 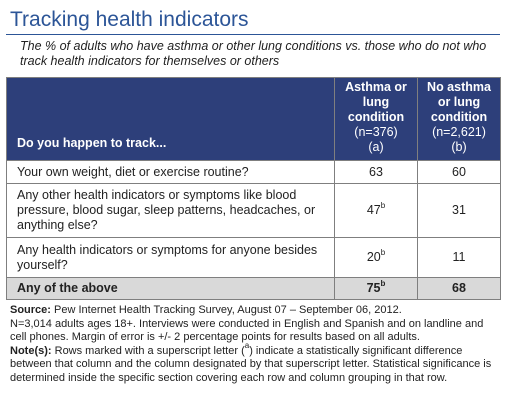 I want to click on column-header-a: Asthma or lung condition (n=376) (a), so click(x=376, y=119).